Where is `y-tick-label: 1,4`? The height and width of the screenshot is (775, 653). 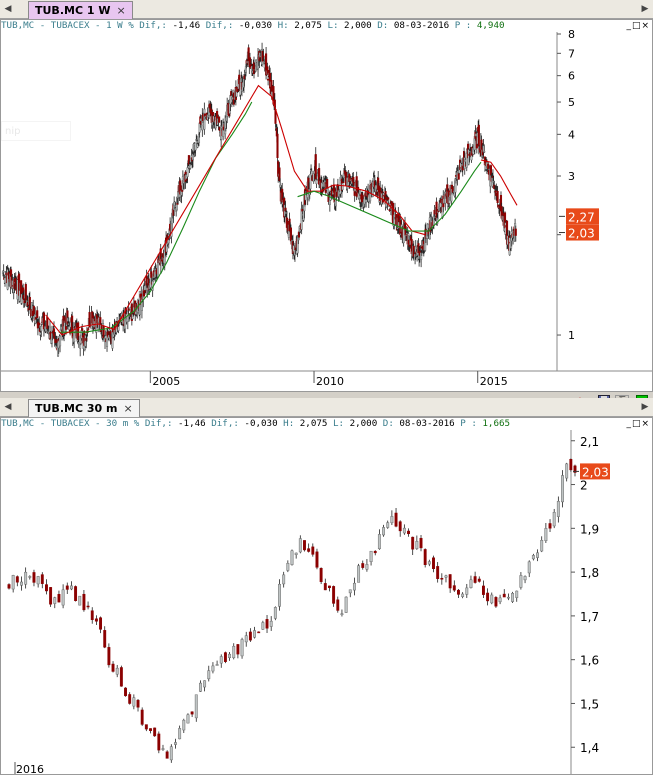 y-tick-label: 1,4 is located at coordinates (589, 748).